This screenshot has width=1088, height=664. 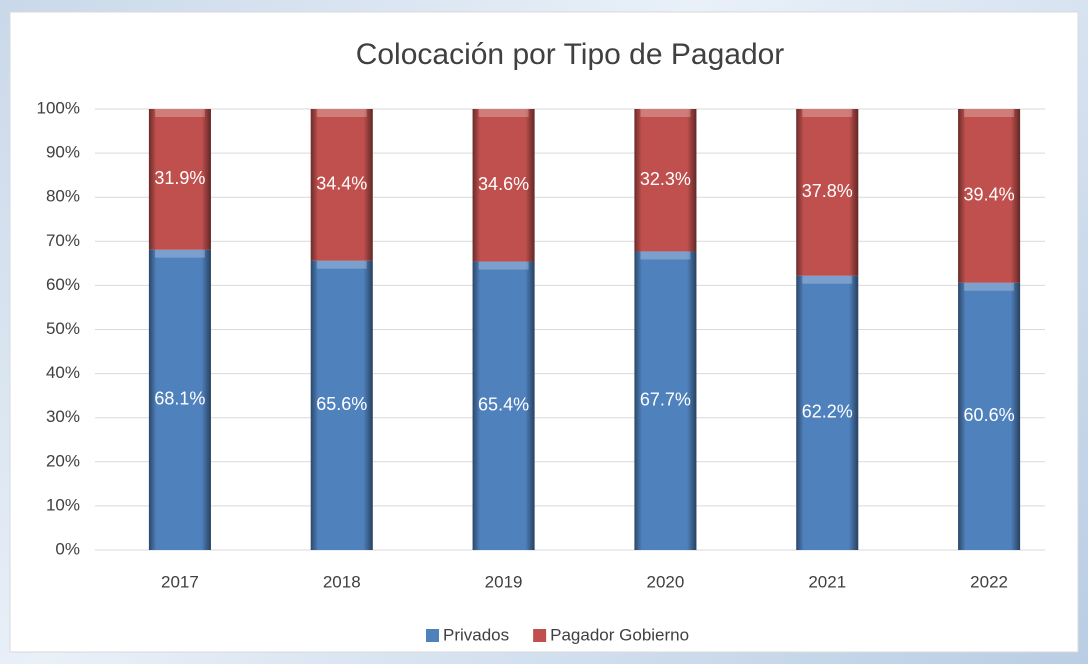 What do you see at coordinates (827, 581) in the screenshot?
I see `x-tick-label: 2021` at bounding box center [827, 581].